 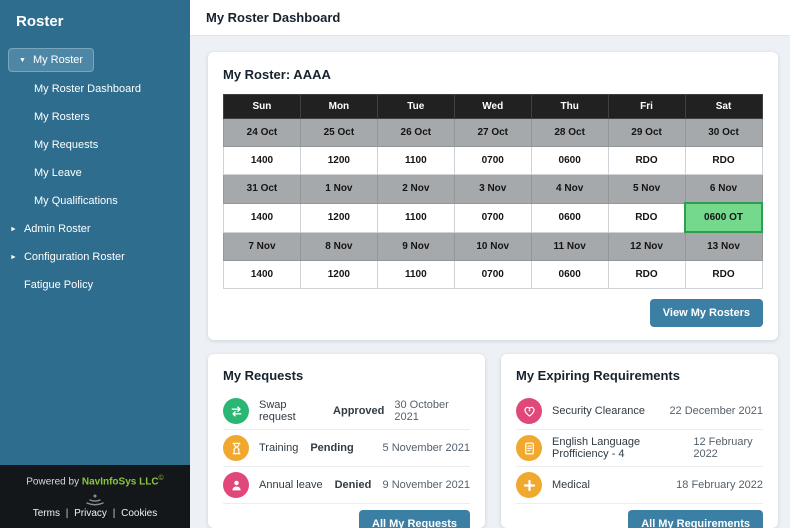 I want to click on day-column-header: Wed, so click(x=492, y=106).